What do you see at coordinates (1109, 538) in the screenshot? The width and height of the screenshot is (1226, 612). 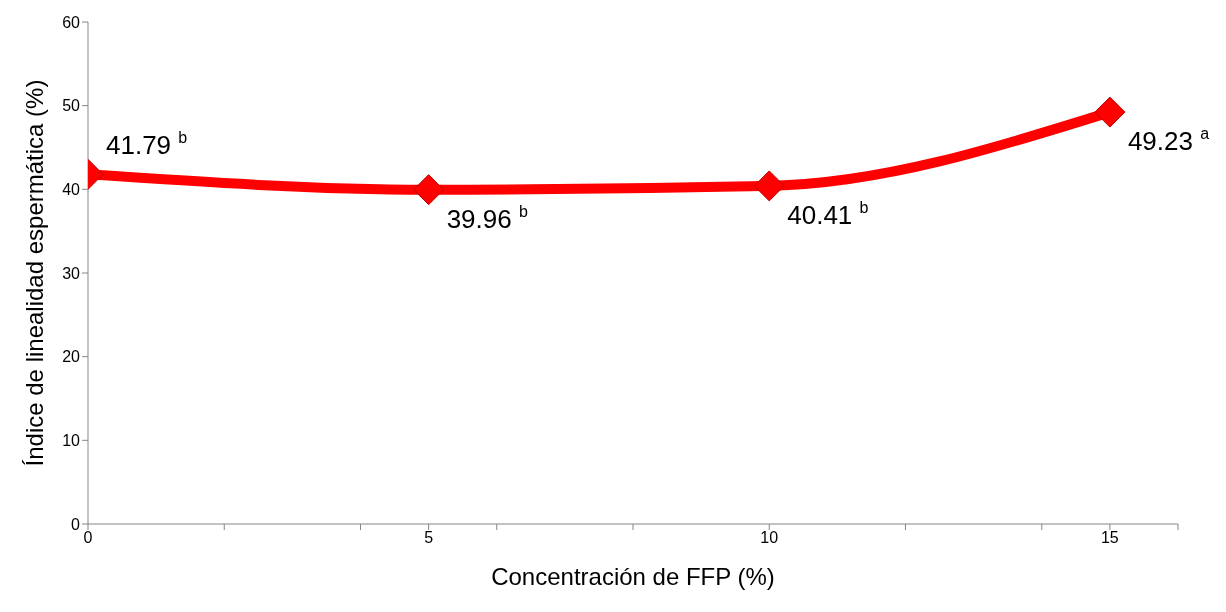 I see `x-tick-label: 15` at bounding box center [1109, 538].